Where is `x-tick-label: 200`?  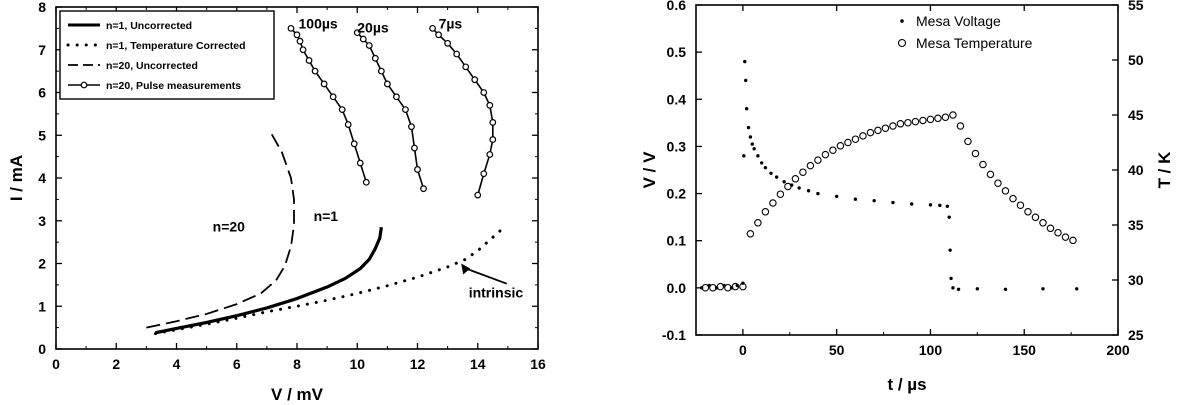
x-tick-label: 200 is located at coordinates (1118, 350).